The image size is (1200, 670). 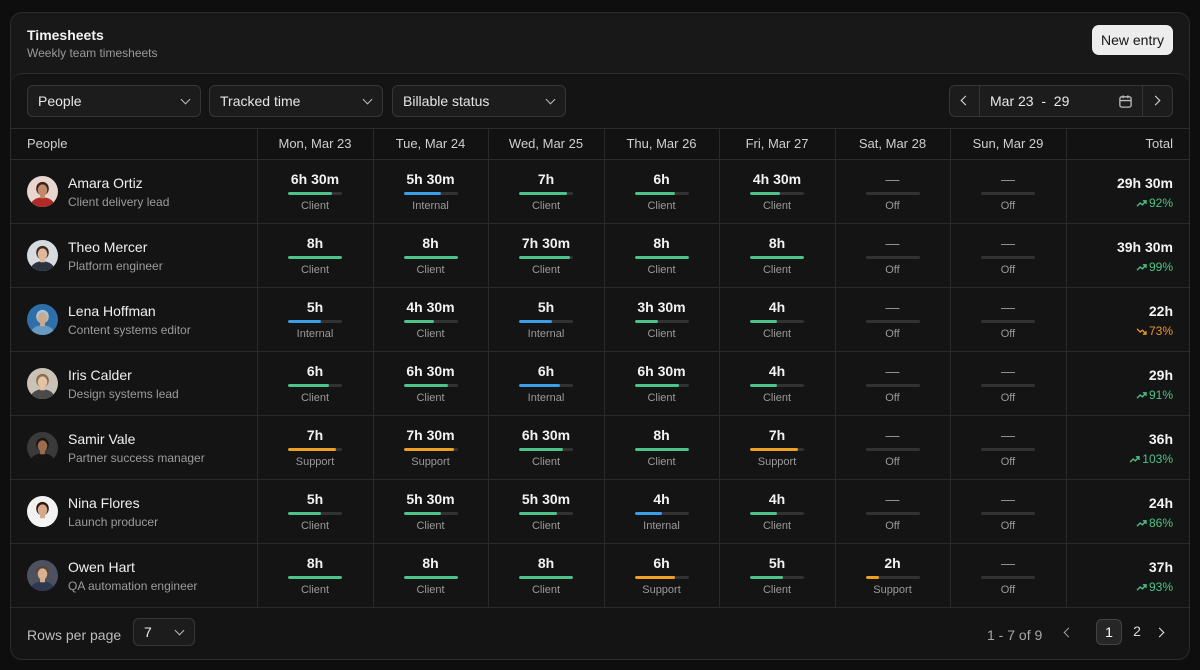 I want to click on previous-page-button, so click(x=1068, y=632).